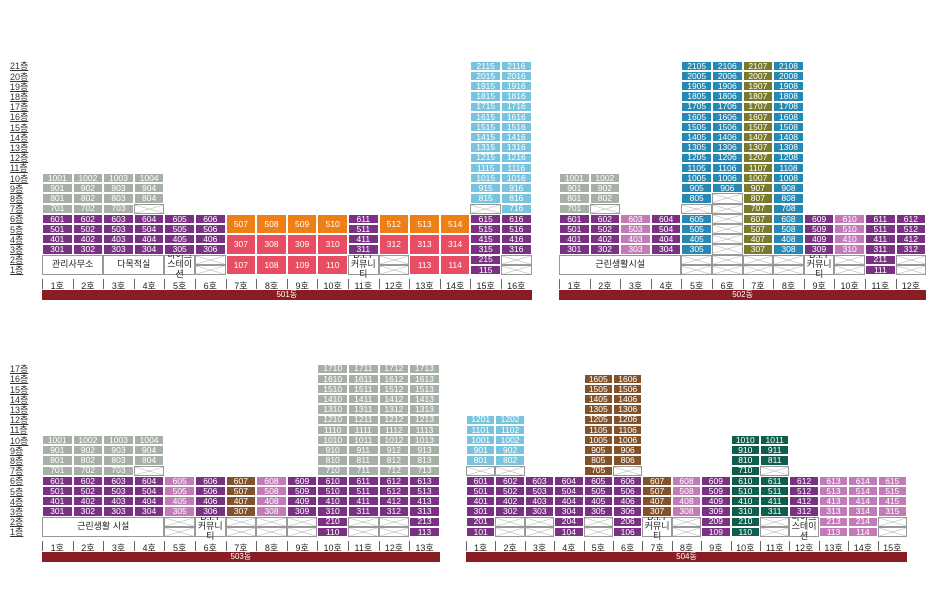 This screenshot has height=594, width=936. What do you see at coordinates (628, 501) in the screenshot?
I see `unit-cell: 406` at bounding box center [628, 501].